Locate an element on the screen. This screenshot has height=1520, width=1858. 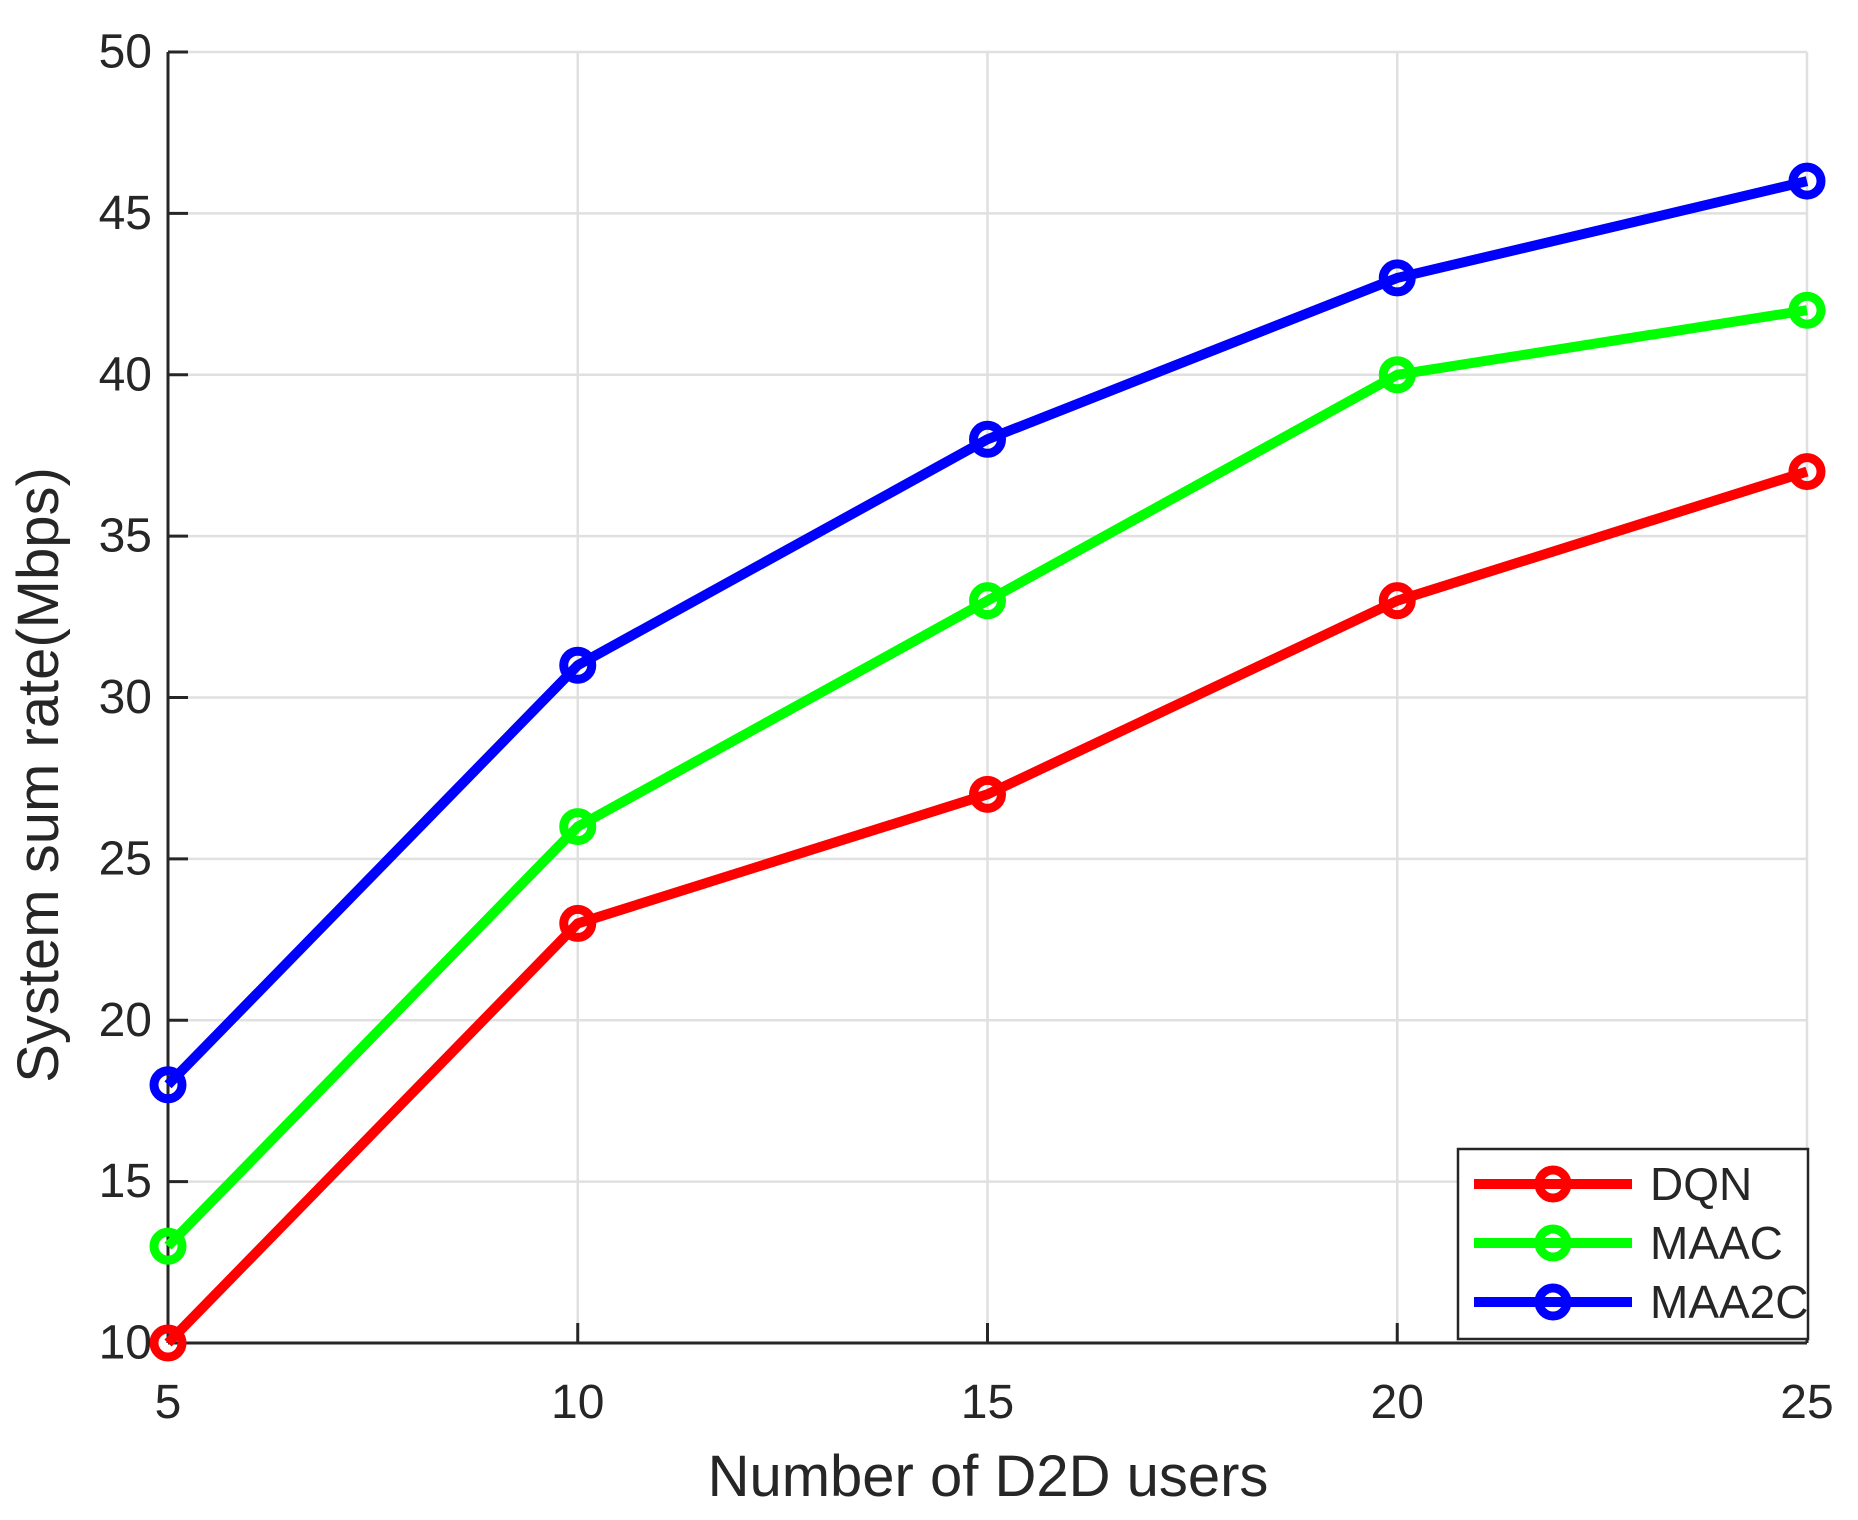
x-axis-label: Number of D2D users is located at coordinates (988, 1476).